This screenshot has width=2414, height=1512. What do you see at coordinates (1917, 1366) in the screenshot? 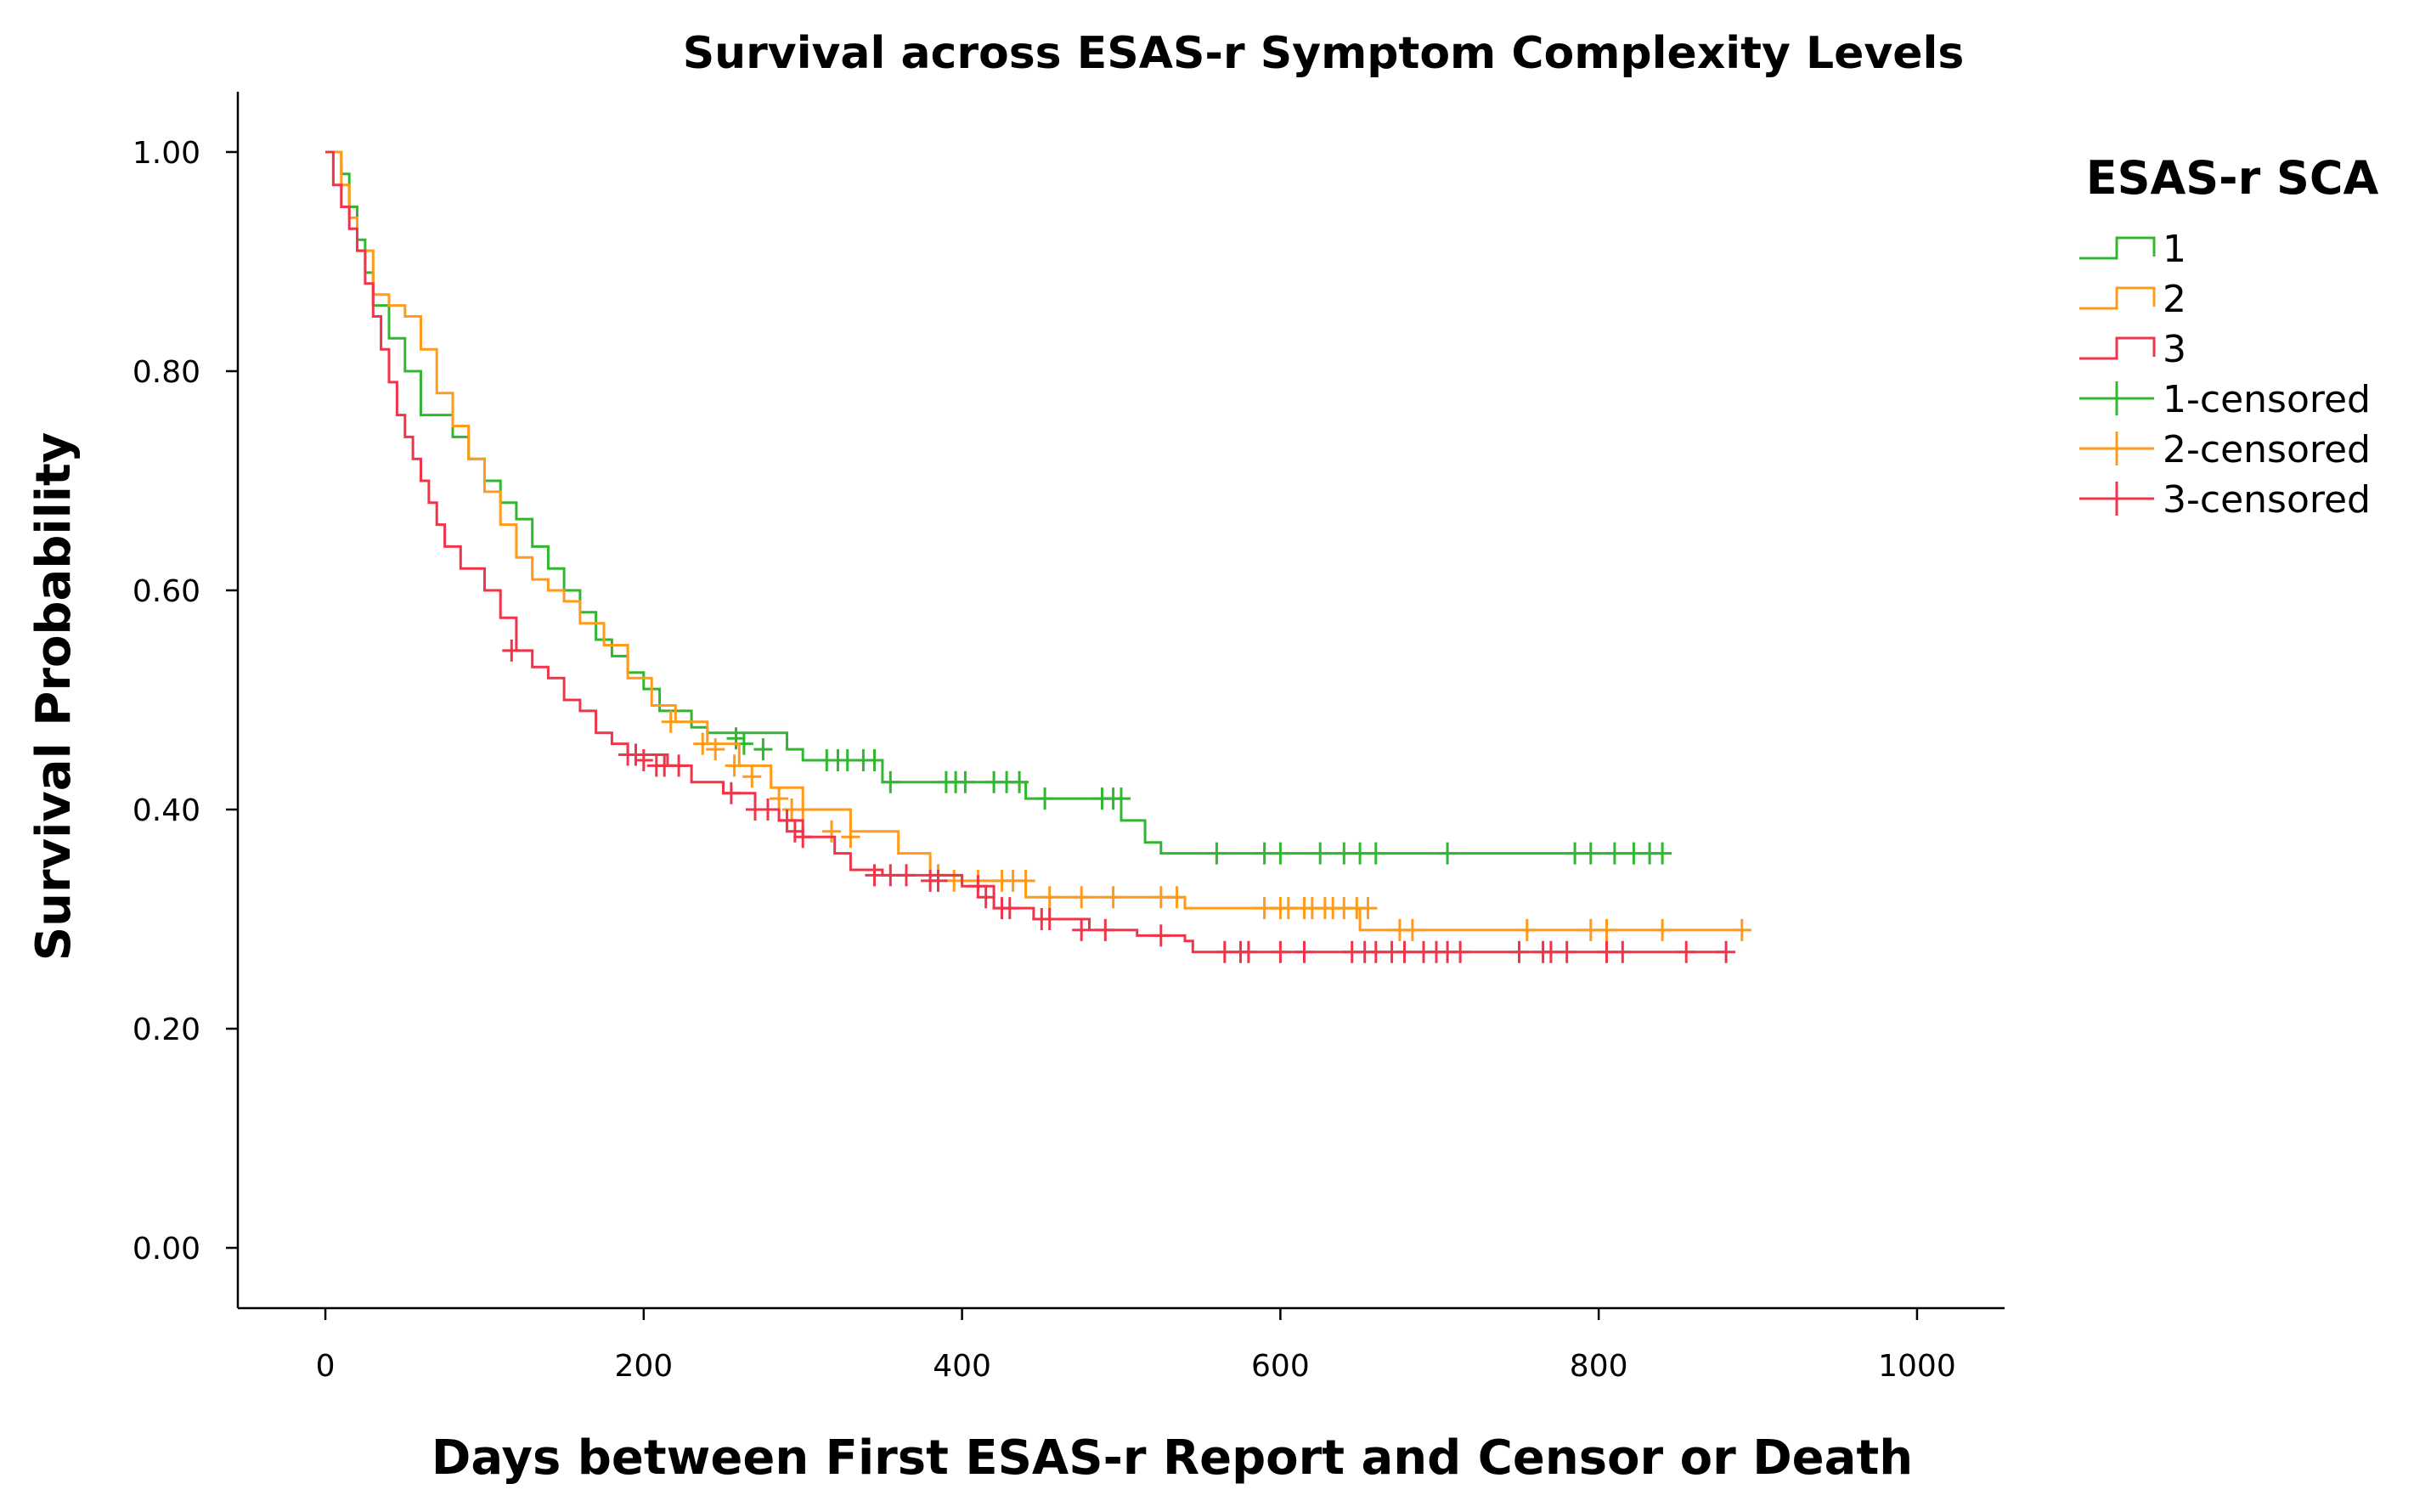
I see `x-tick-label: 1000` at bounding box center [1917, 1366].